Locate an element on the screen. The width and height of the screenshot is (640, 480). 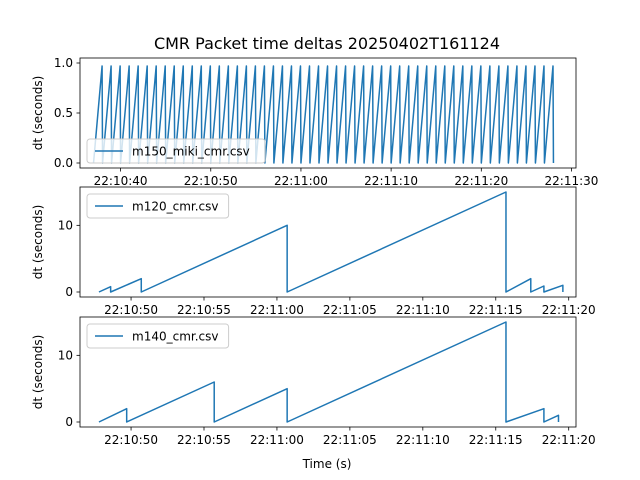
legend-1: m150_miki_cmr.csv is located at coordinates (176, 151).